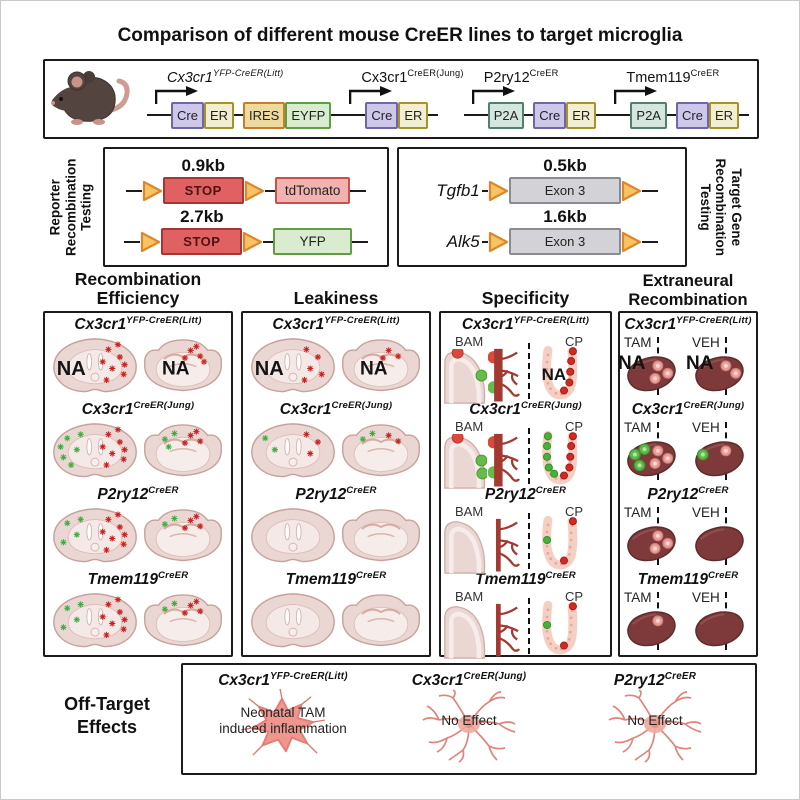 This screenshot has height=800, width=800. Describe the element at coordinates (362, 405) in the screenshot. I see `gene-superscript: CreER(Jung)` at that location.